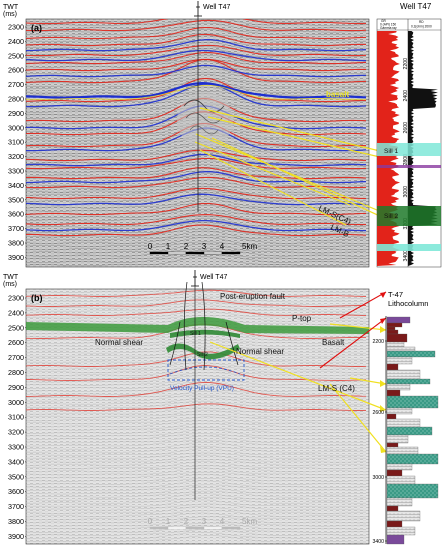 The image size is (443, 550). What do you see at coordinates (289, 166) in the screenshot?
I see `annotation-lines-a` at bounding box center [289, 166].